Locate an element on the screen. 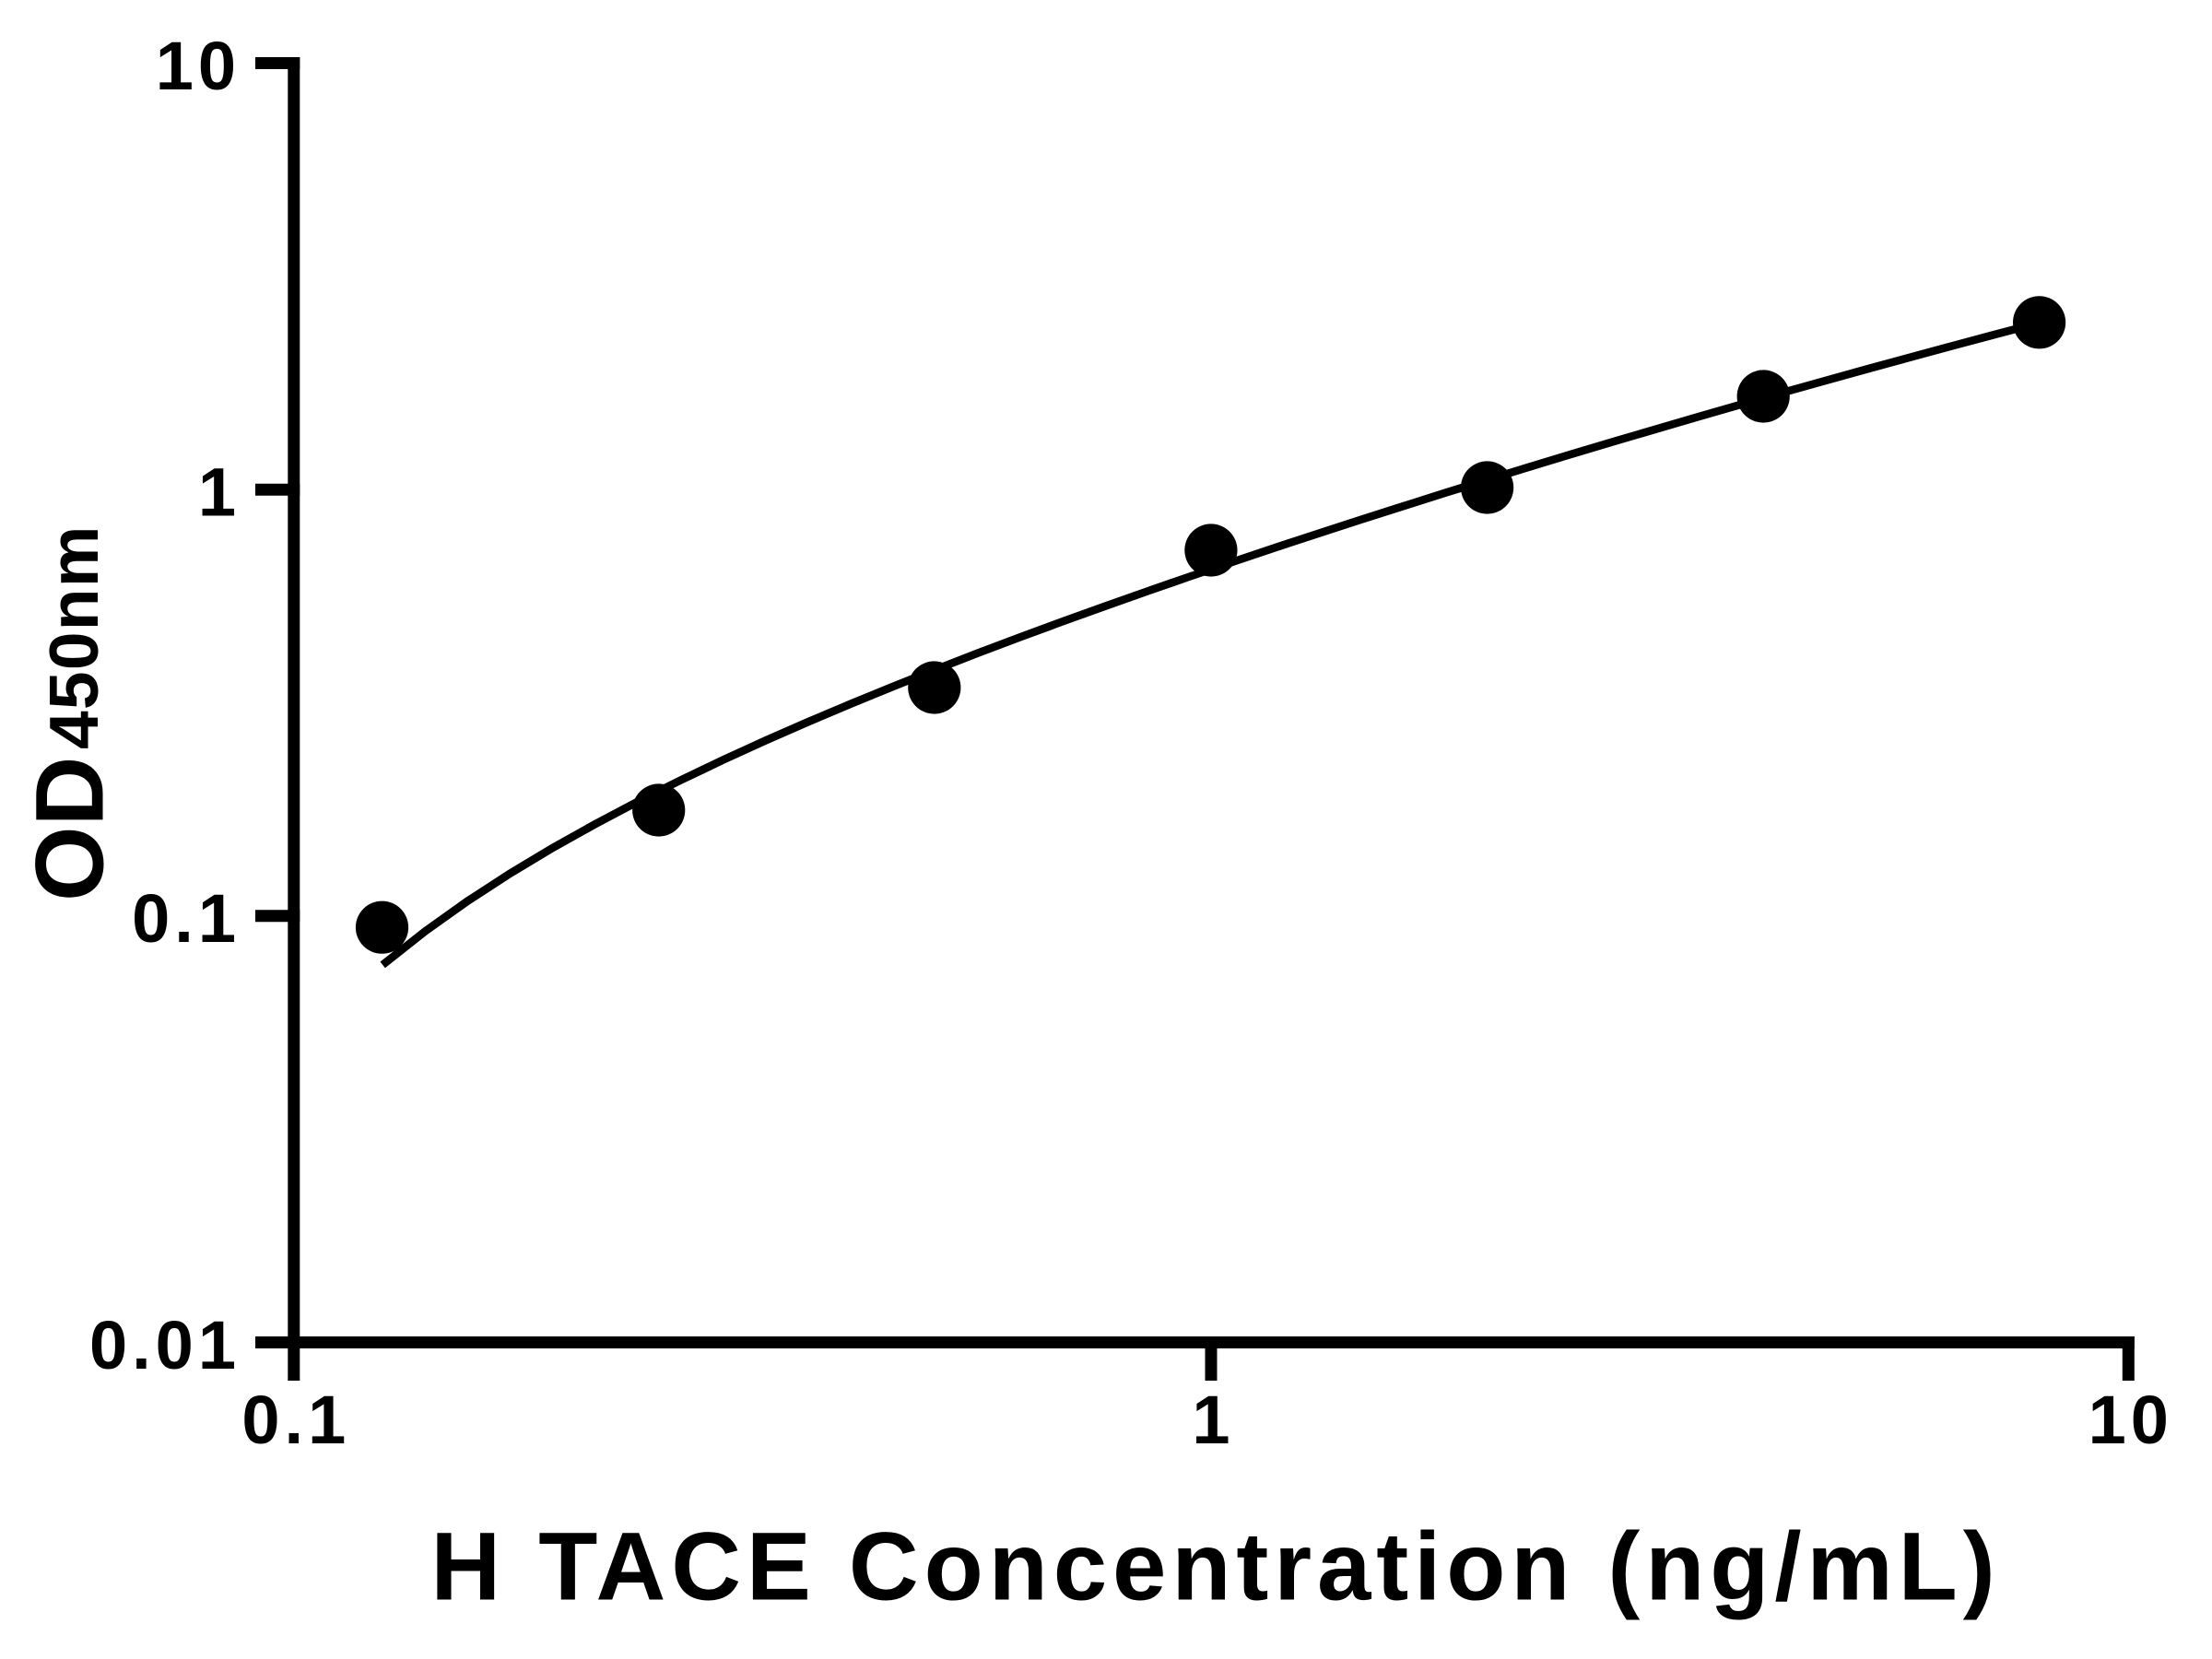 The height and width of the screenshot is (1659, 2212). svg-text: 450nm is located at coordinates (73, 636).